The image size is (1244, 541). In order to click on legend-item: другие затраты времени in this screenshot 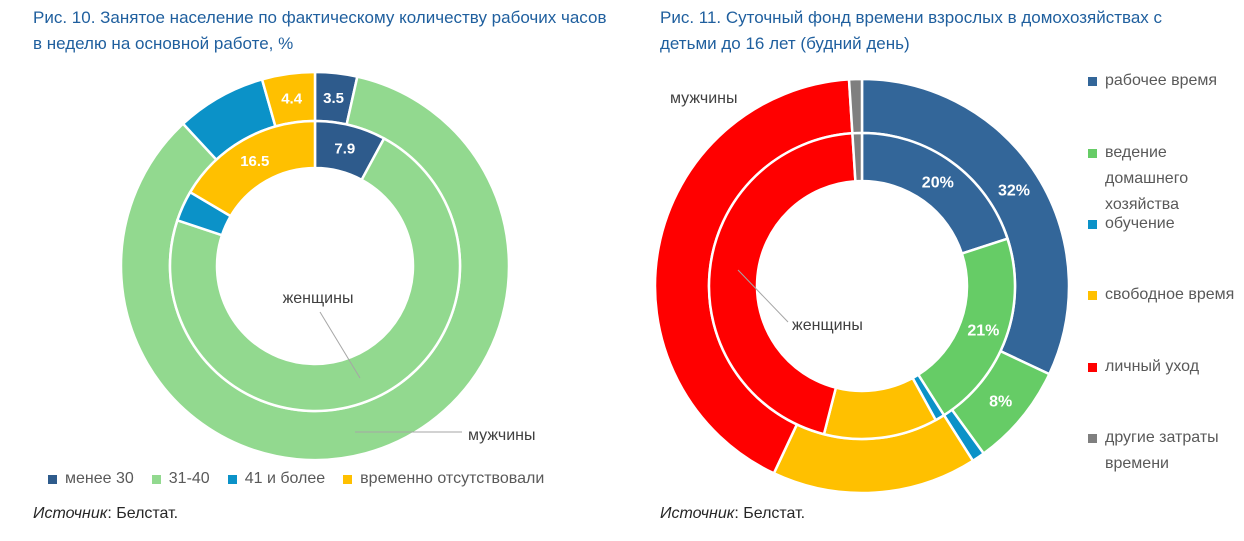, I will do `click(1163, 451)`.